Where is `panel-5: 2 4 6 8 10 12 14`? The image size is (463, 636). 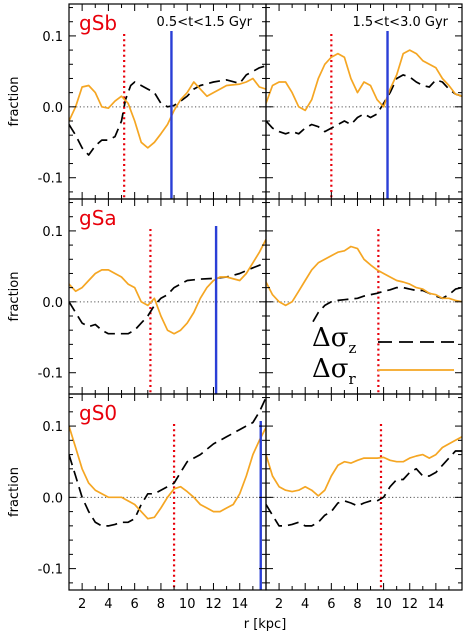
panel-5: 2 4 6 8 10 12 14 is located at coordinates (364, 502).